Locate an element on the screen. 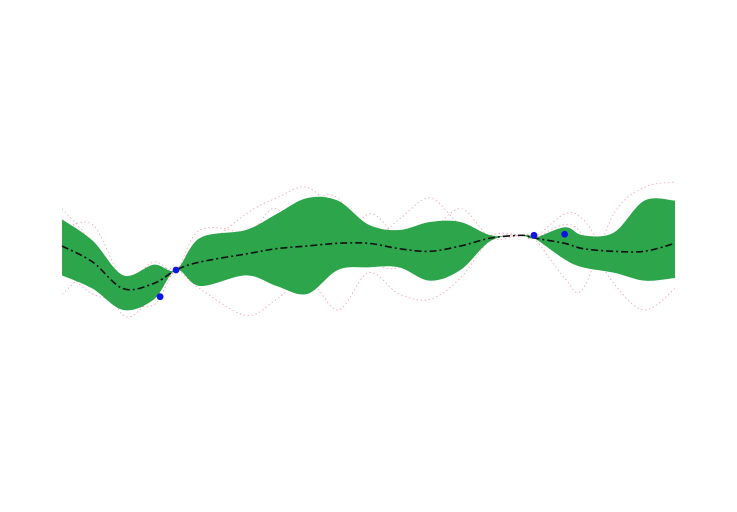 This screenshot has height=512, width=737. mean-line-group is located at coordinates (368, 262).